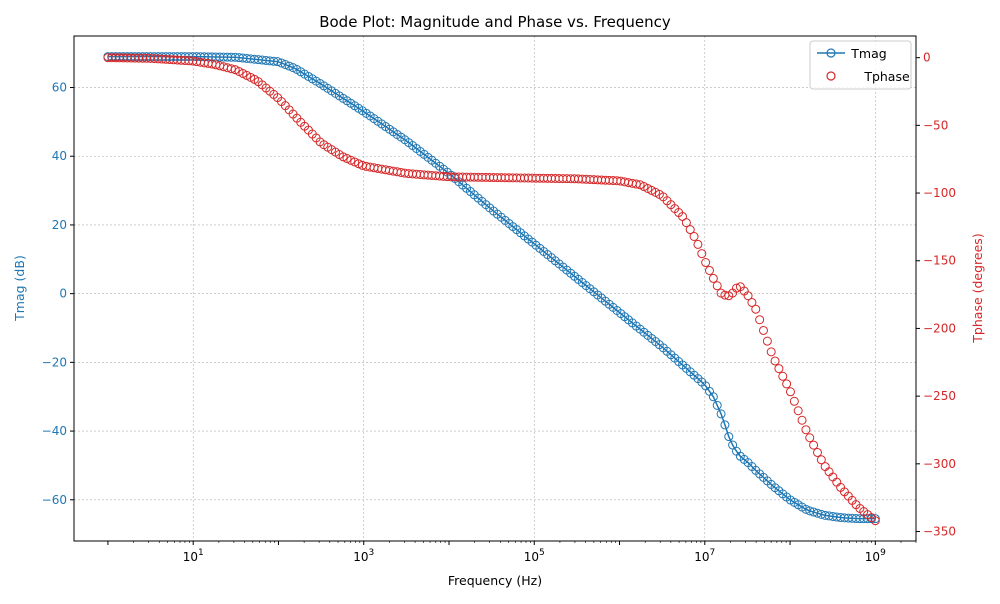  What do you see at coordinates (939, 328) in the screenshot?
I see `y-right-tick-label: −200` at bounding box center [939, 328].